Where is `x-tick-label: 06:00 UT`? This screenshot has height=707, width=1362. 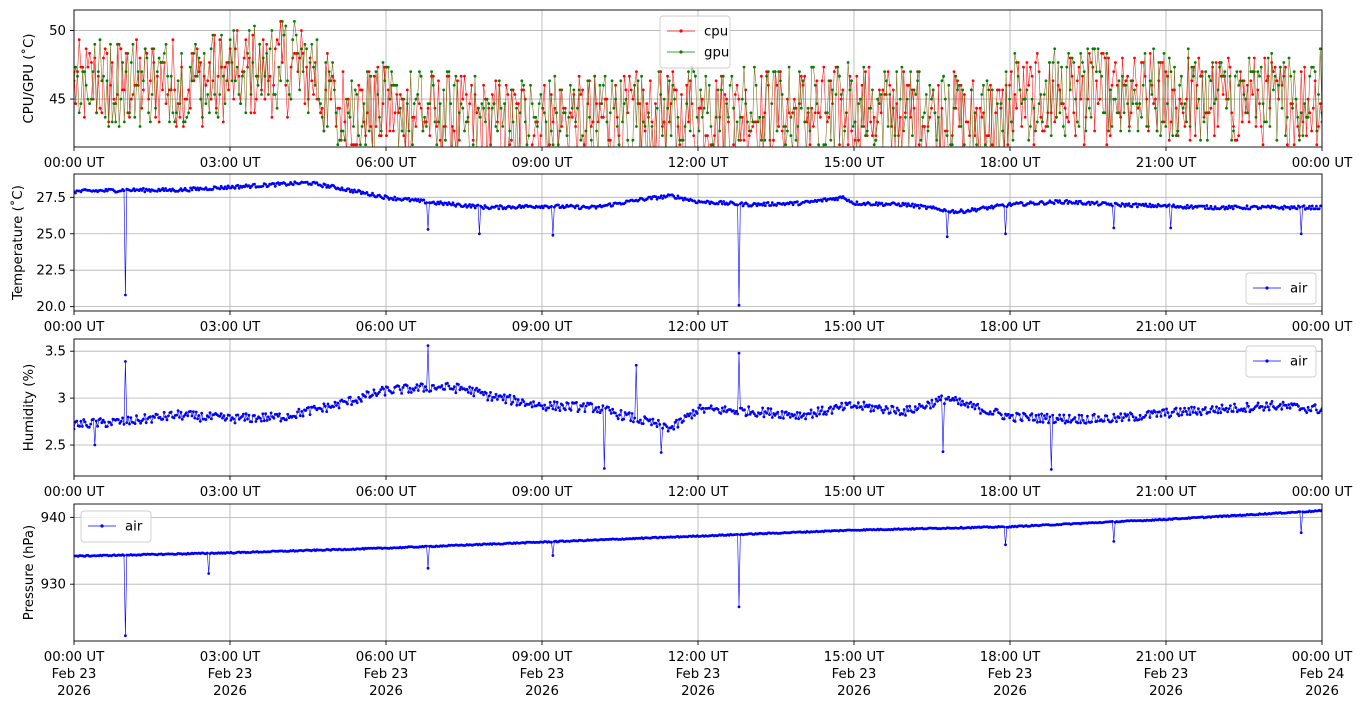
x-tick-label: 06:00 UT is located at coordinates (386, 327).